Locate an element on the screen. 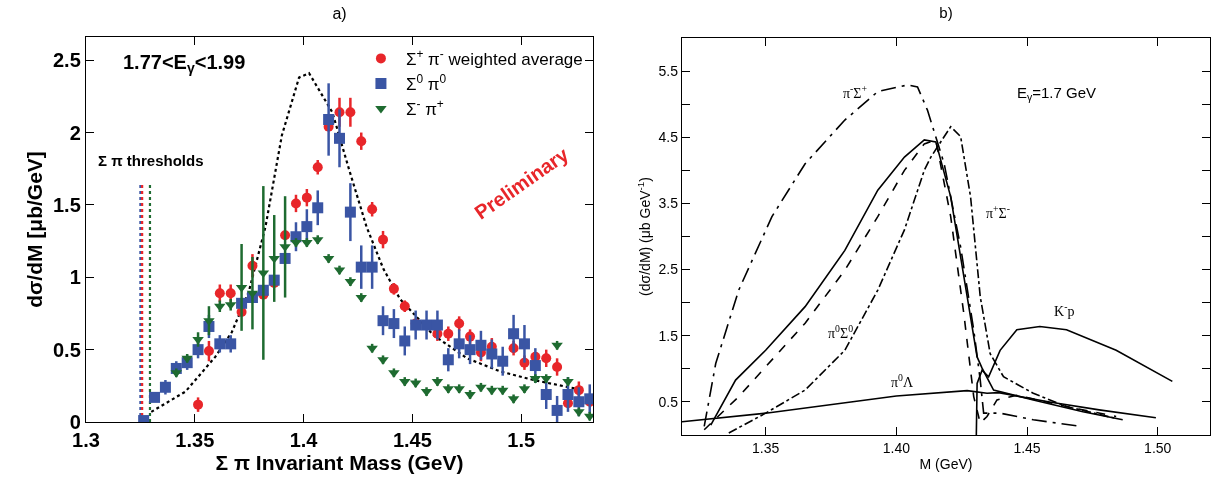 This screenshot has width=1218, height=489. x-axis-title: M (GeV) is located at coordinates (946, 464).